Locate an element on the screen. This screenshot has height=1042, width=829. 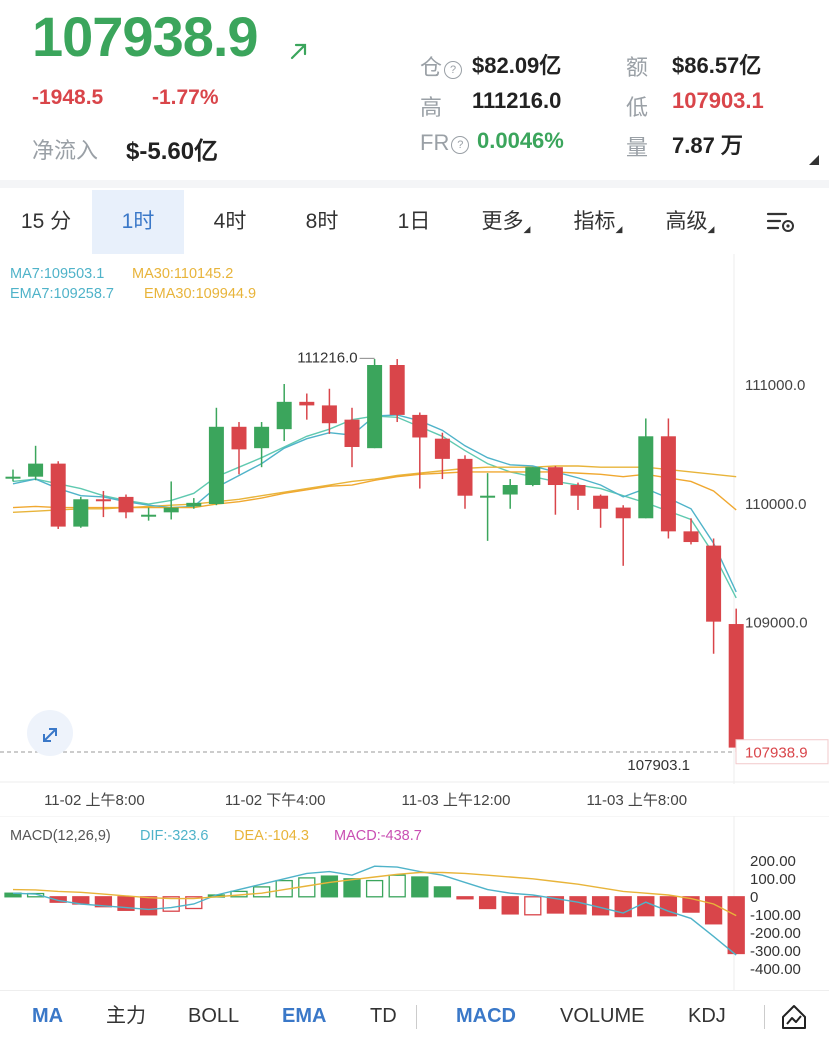
tab-8h: 8时 is located at coordinates (322, 221).